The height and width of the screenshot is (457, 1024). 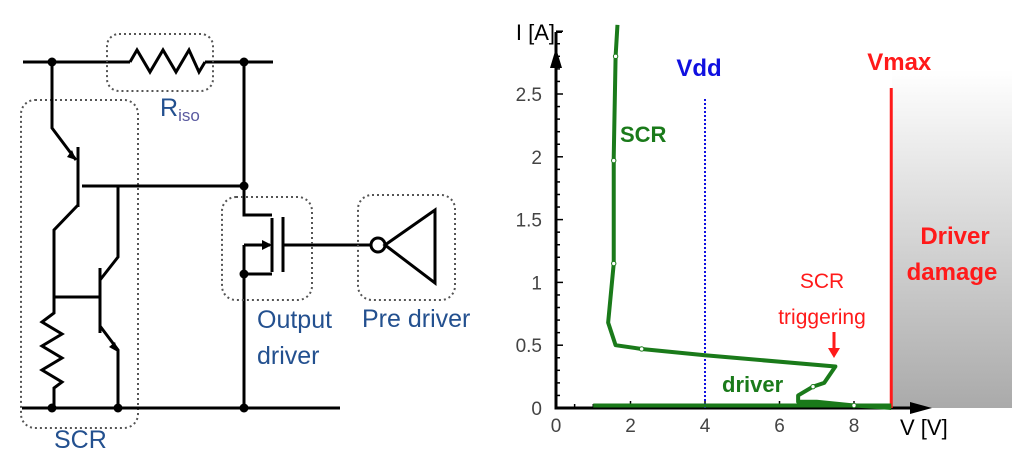 I want to click on x-tick-label: 6, so click(x=779, y=426).